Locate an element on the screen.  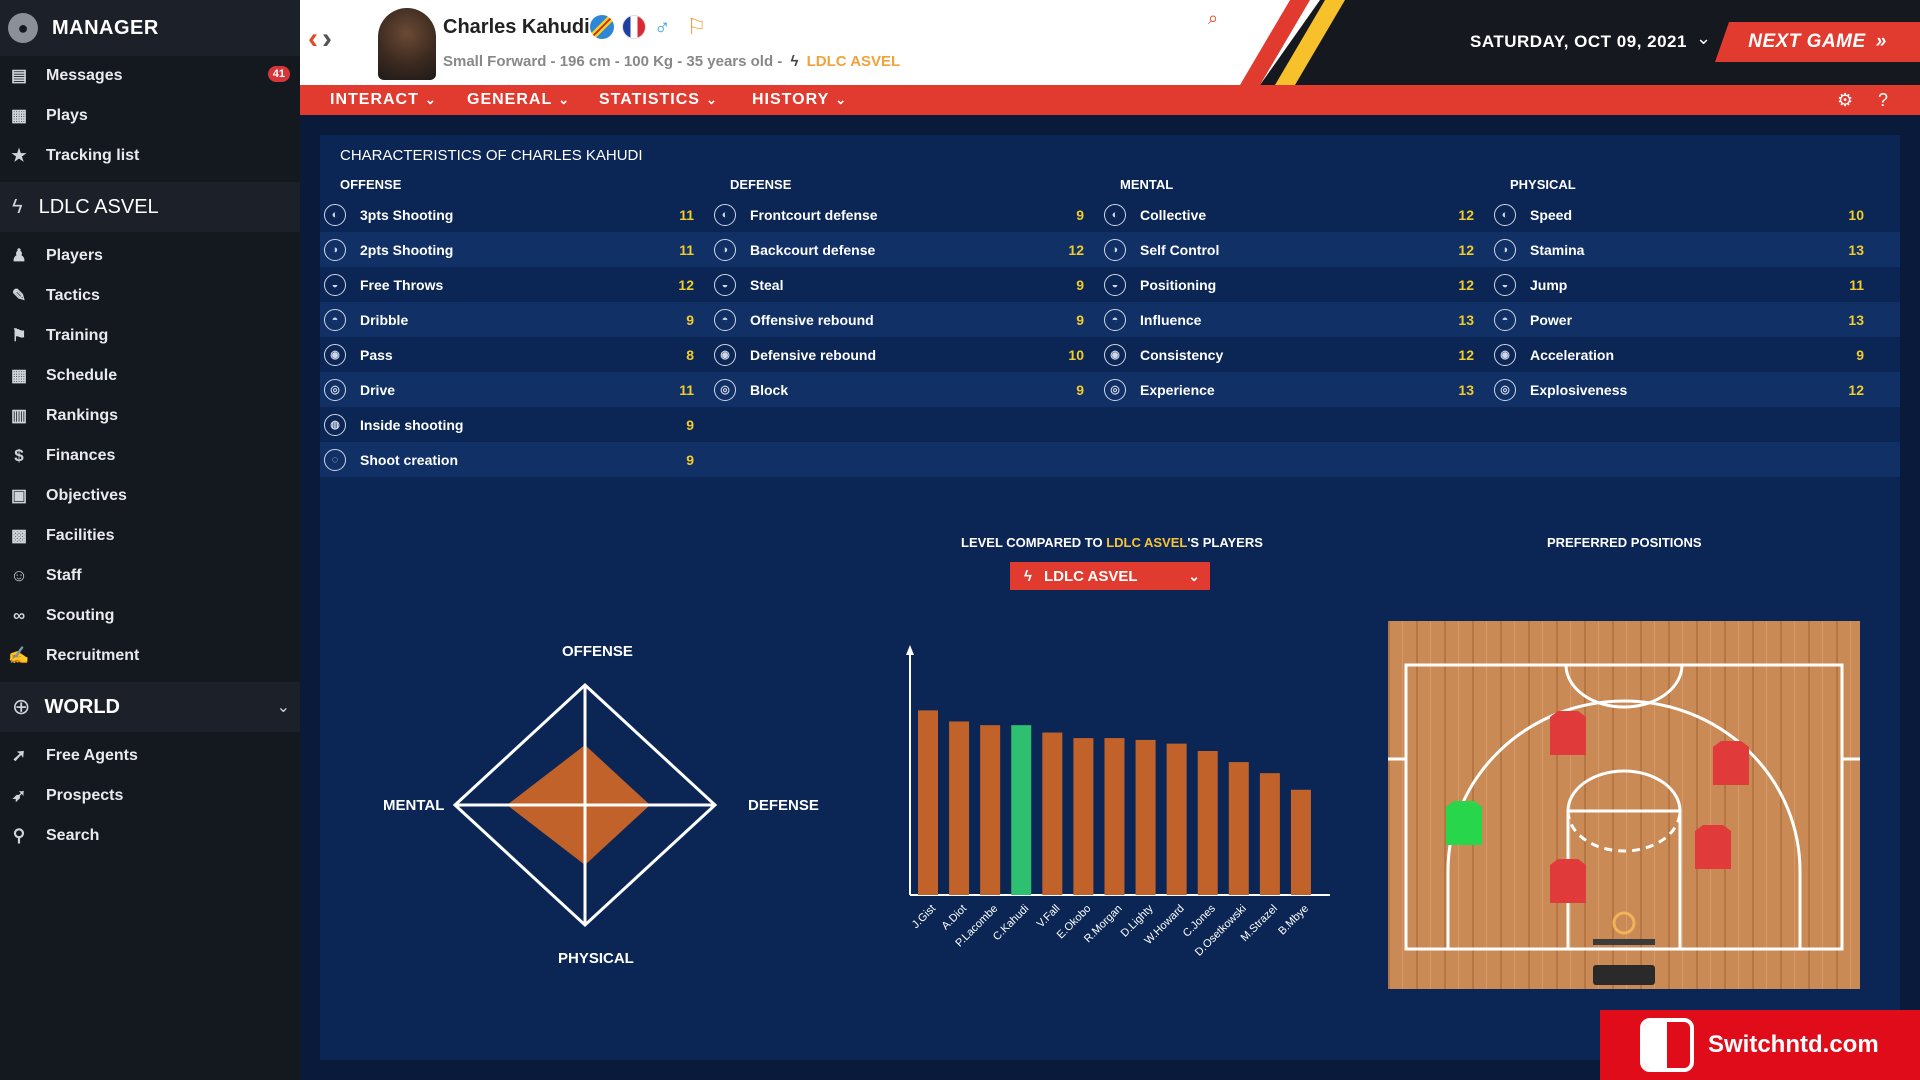
sidebar-item-label: Plays is located at coordinates (67, 115).